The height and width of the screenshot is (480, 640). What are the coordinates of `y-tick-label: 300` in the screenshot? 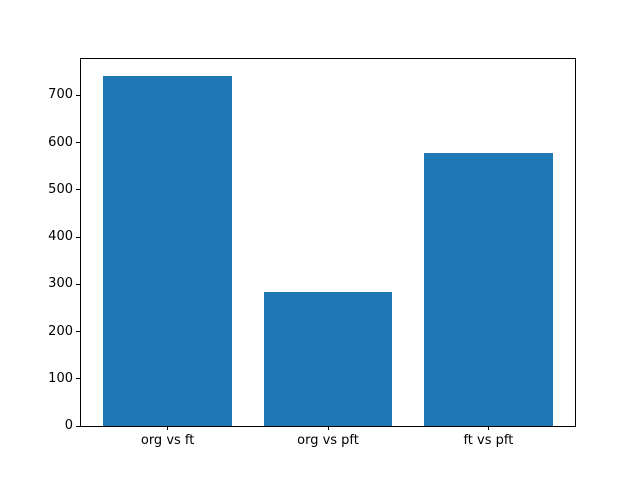 It's located at (60, 284).